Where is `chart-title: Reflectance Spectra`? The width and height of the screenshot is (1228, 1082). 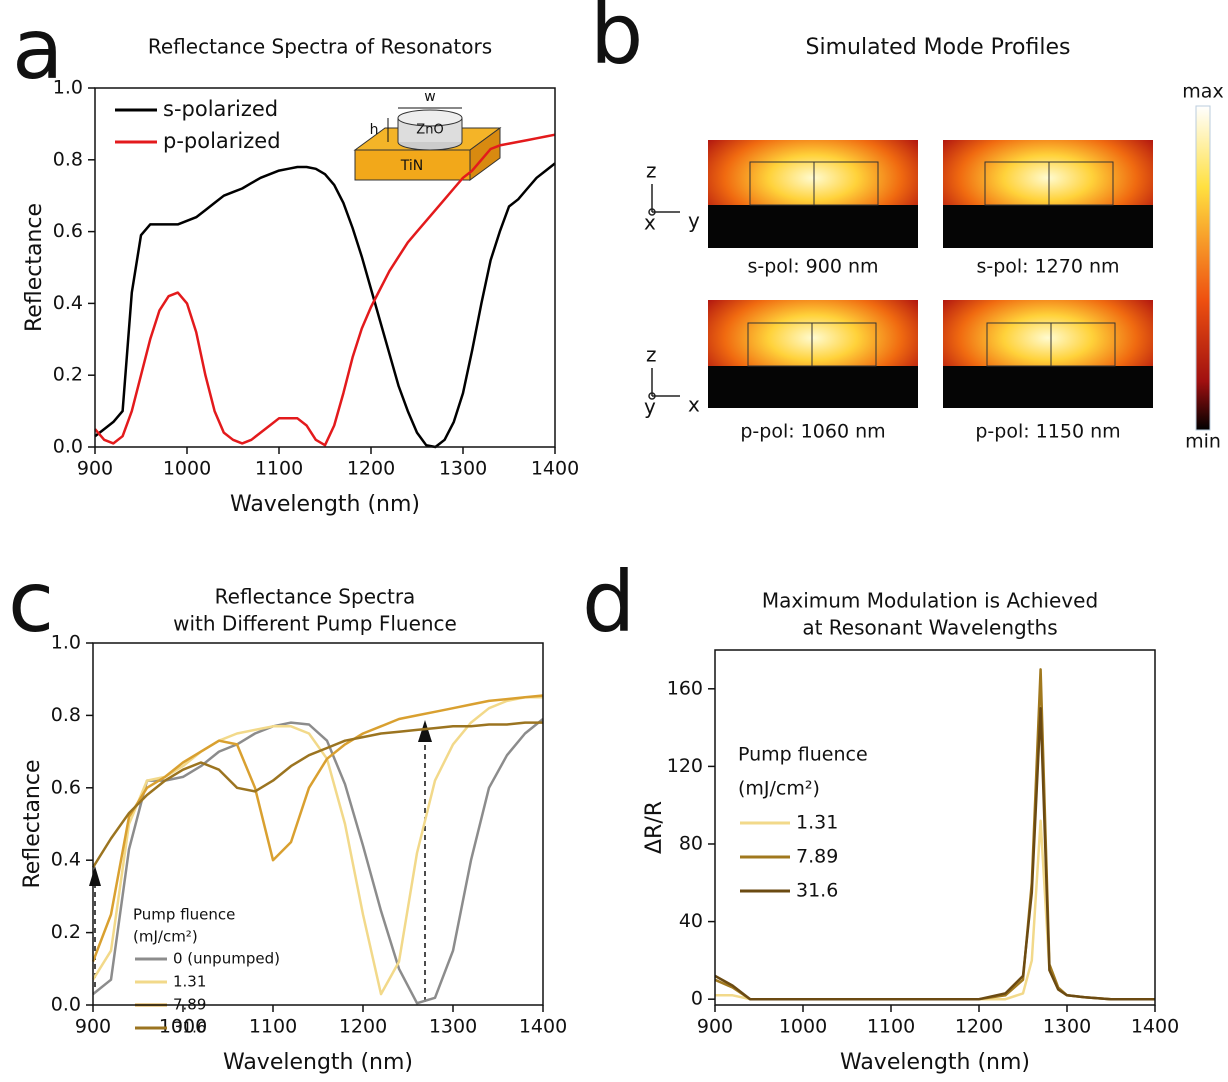 chart-title: Reflectance Spectra is located at coordinates (315, 597).